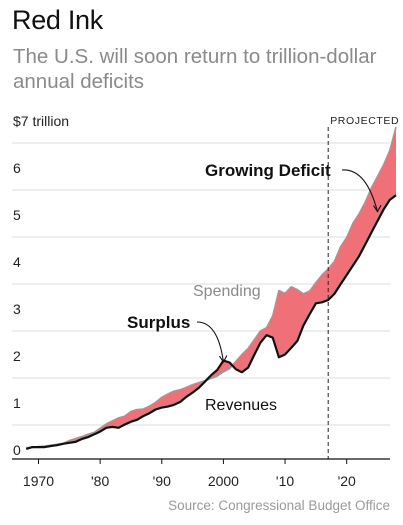 The image size is (403, 525). What do you see at coordinates (223, 359) in the screenshot?
I see `surplus-arrowhead` at bounding box center [223, 359].